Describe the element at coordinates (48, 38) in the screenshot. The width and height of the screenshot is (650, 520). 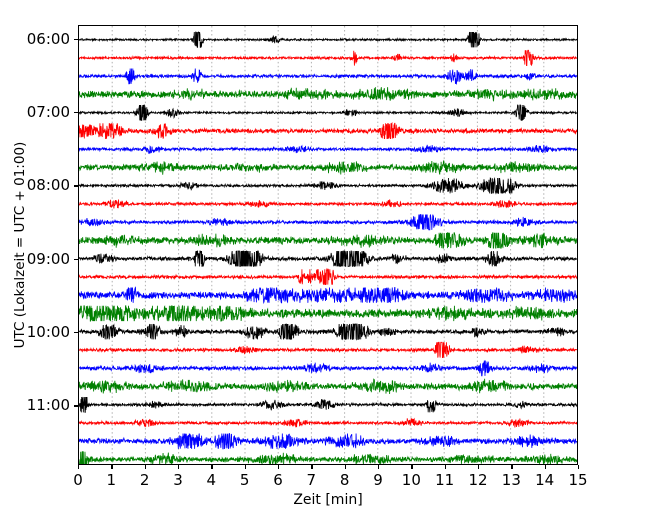
I see `y-tick-label: 06:00` at that location.